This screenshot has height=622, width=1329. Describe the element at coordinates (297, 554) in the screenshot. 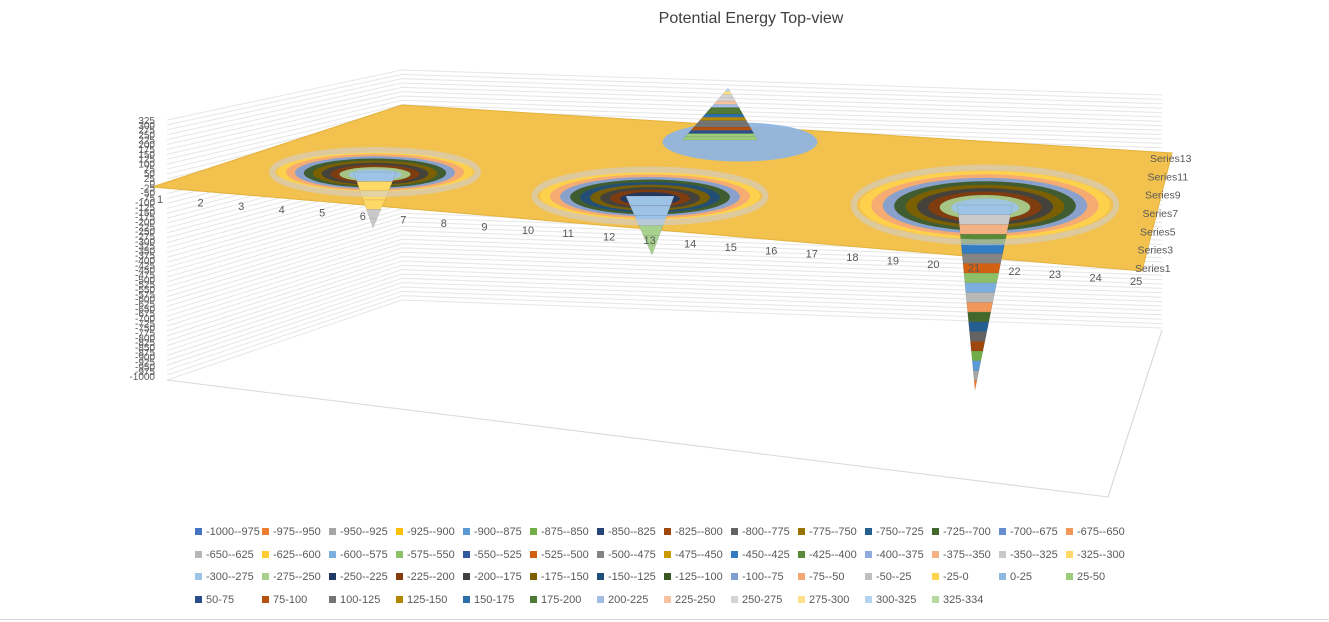

I see `legend-label: -625--600` at that location.